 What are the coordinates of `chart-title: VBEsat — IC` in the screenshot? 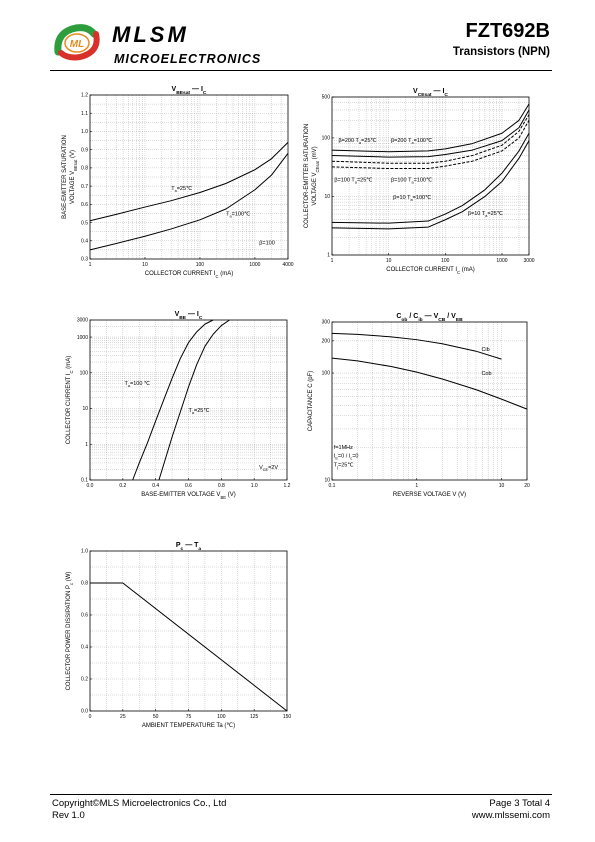 It's located at (189, 91).